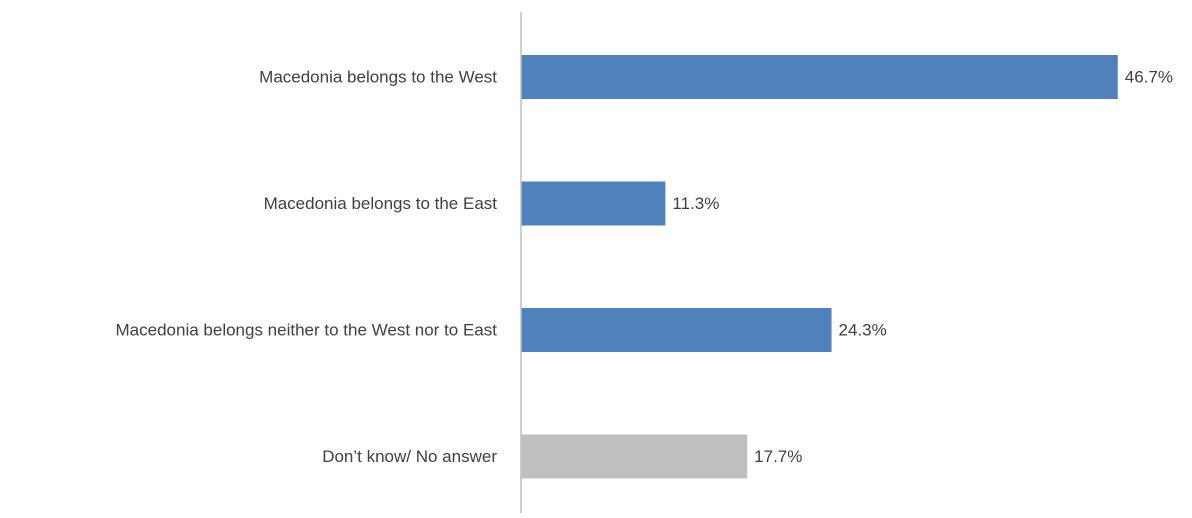 The image size is (1192, 518). I want to click on category-label-1: Macedonia belongs to the West, so click(378, 77).